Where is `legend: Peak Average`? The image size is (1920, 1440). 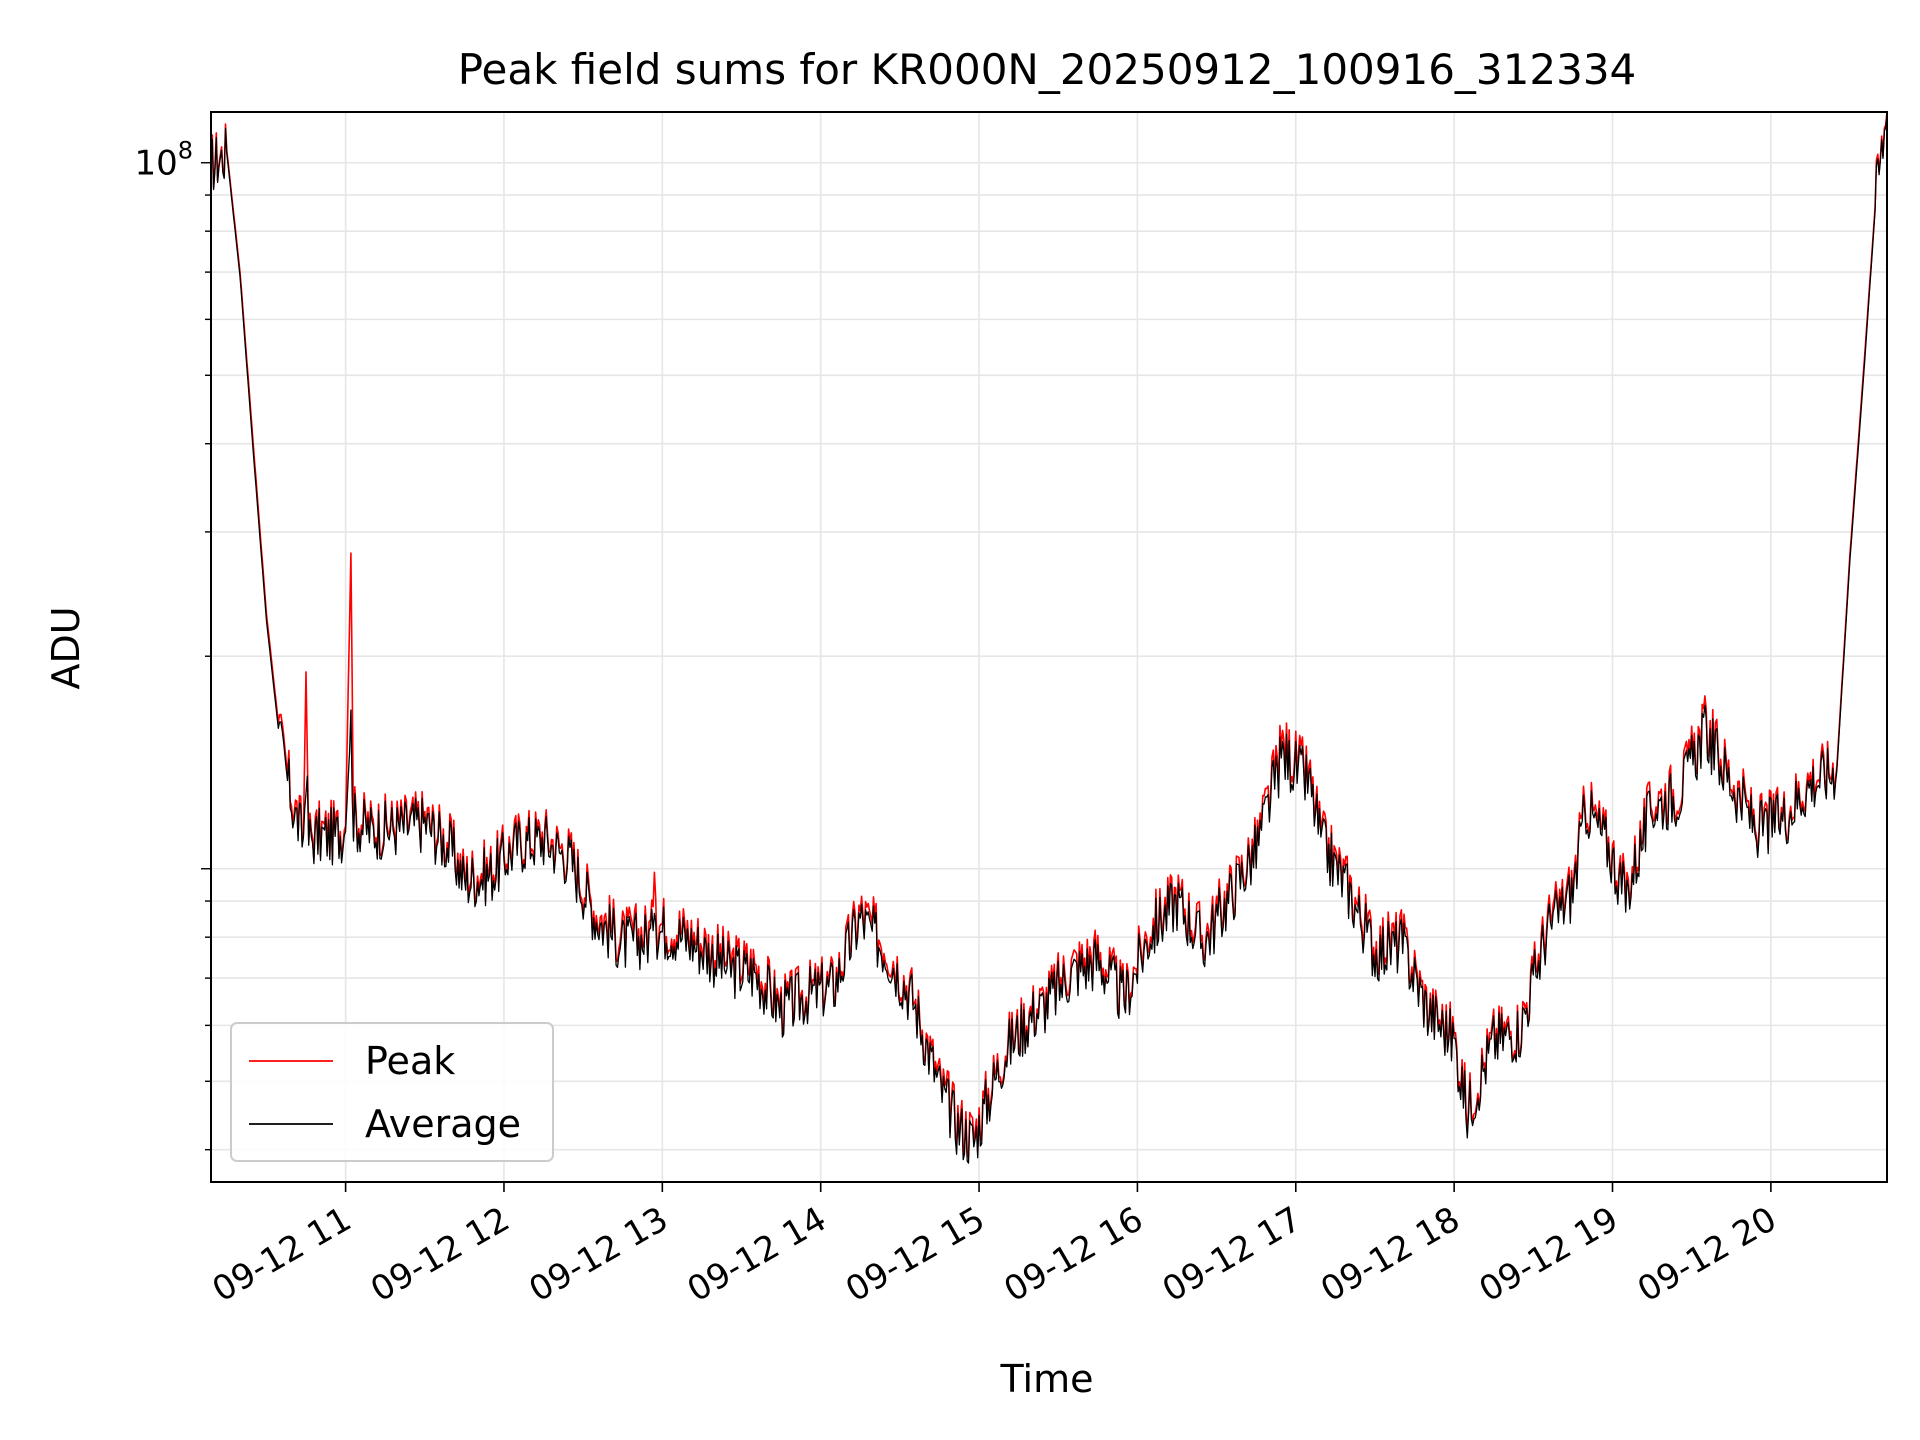
legend: Peak Average is located at coordinates (392, 1092).